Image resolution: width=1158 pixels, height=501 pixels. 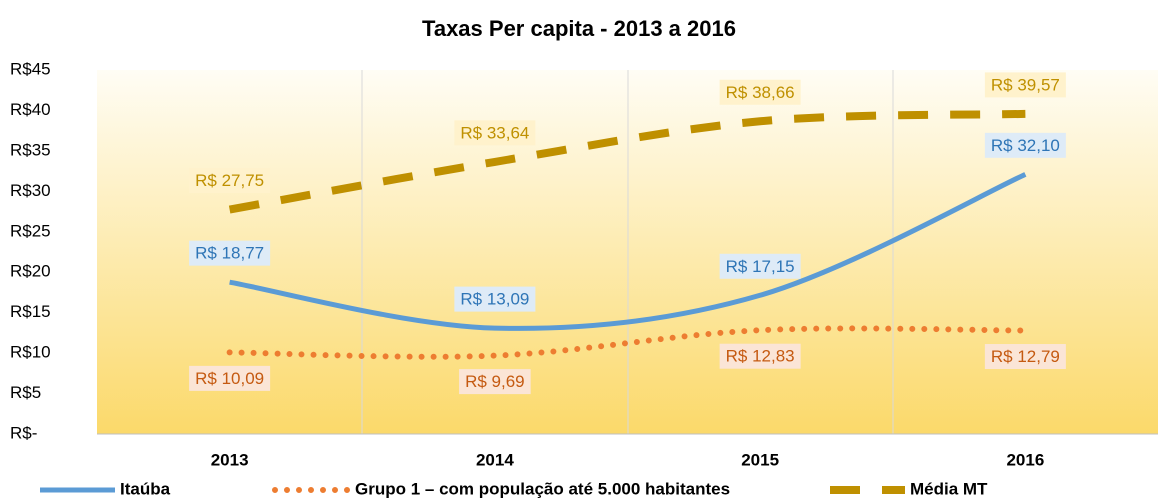 What do you see at coordinates (23, 432) in the screenshot?
I see `y-tick-label: R$-` at bounding box center [23, 432].